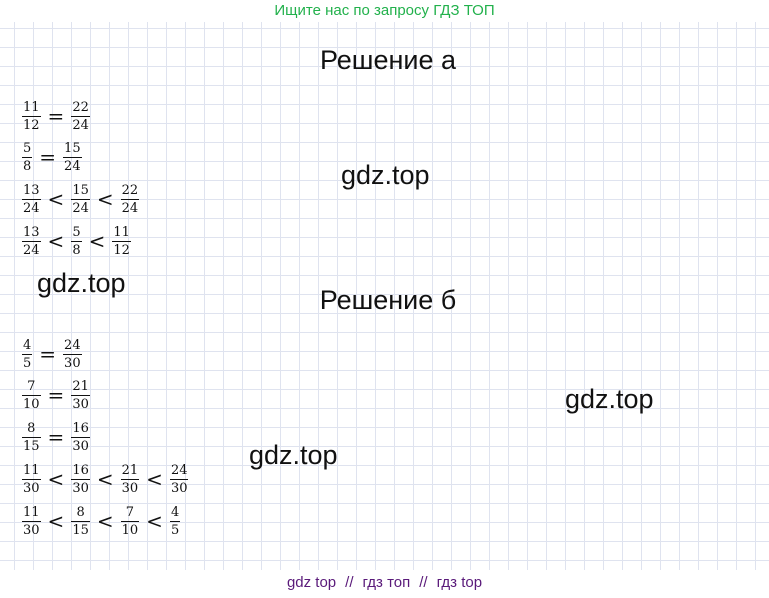 The height and width of the screenshot is (598, 769). I want to click on top-banner: Ищите нас по запросу ГДЗ ТОП, so click(384, 10).